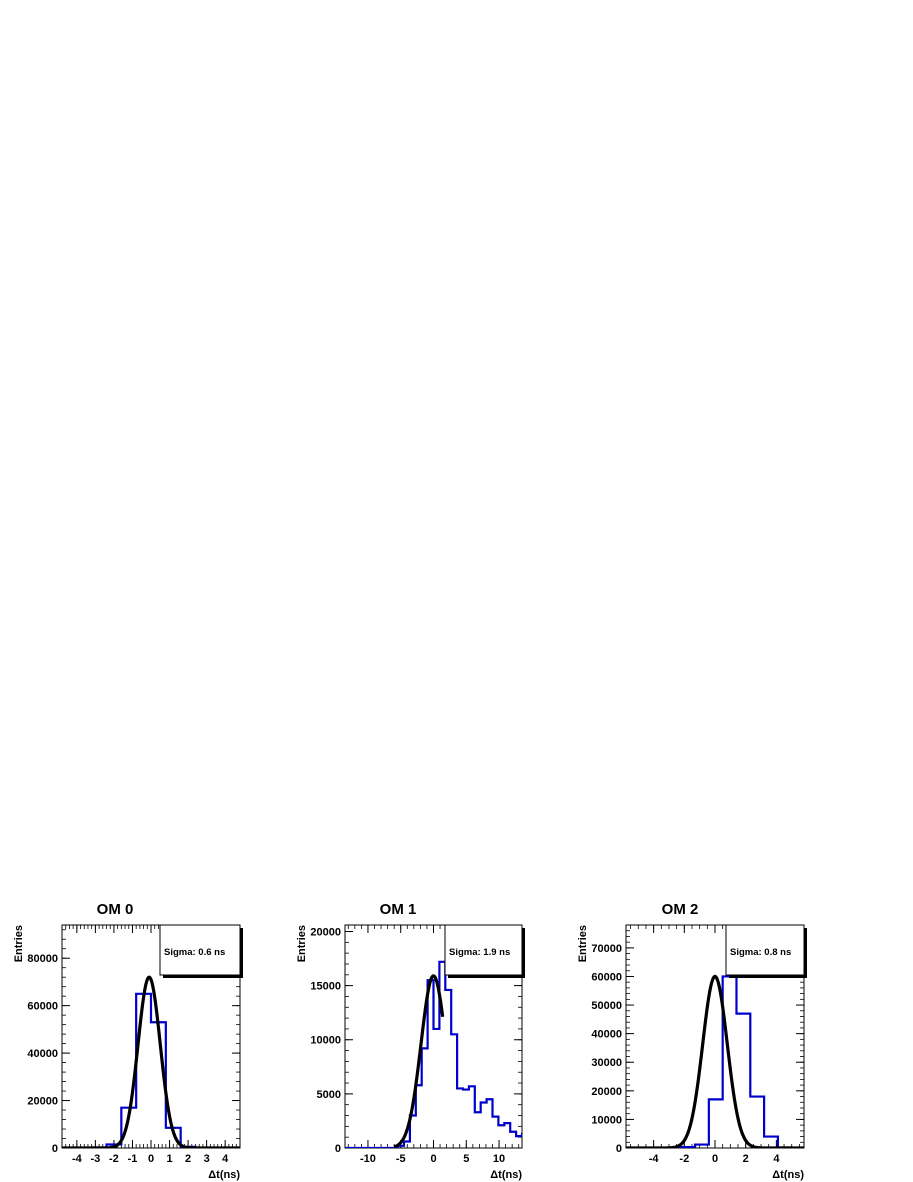  What do you see at coordinates (169, 1159) in the screenshot?
I see `x-tick-label: 1` at bounding box center [169, 1159].